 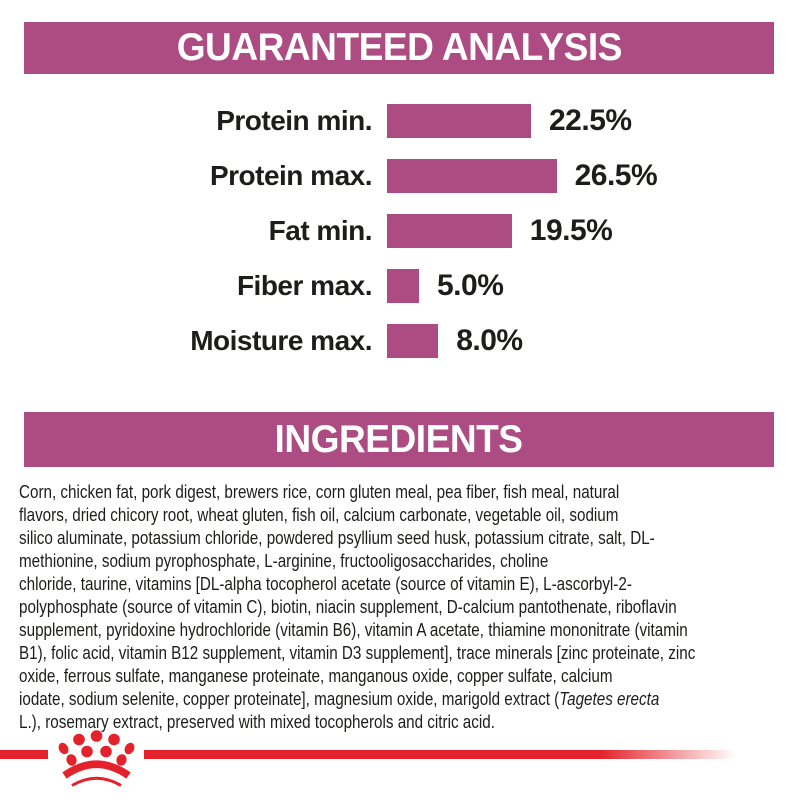 I want to click on chart-value-label: 8.0%, so click(x=489, y=340).